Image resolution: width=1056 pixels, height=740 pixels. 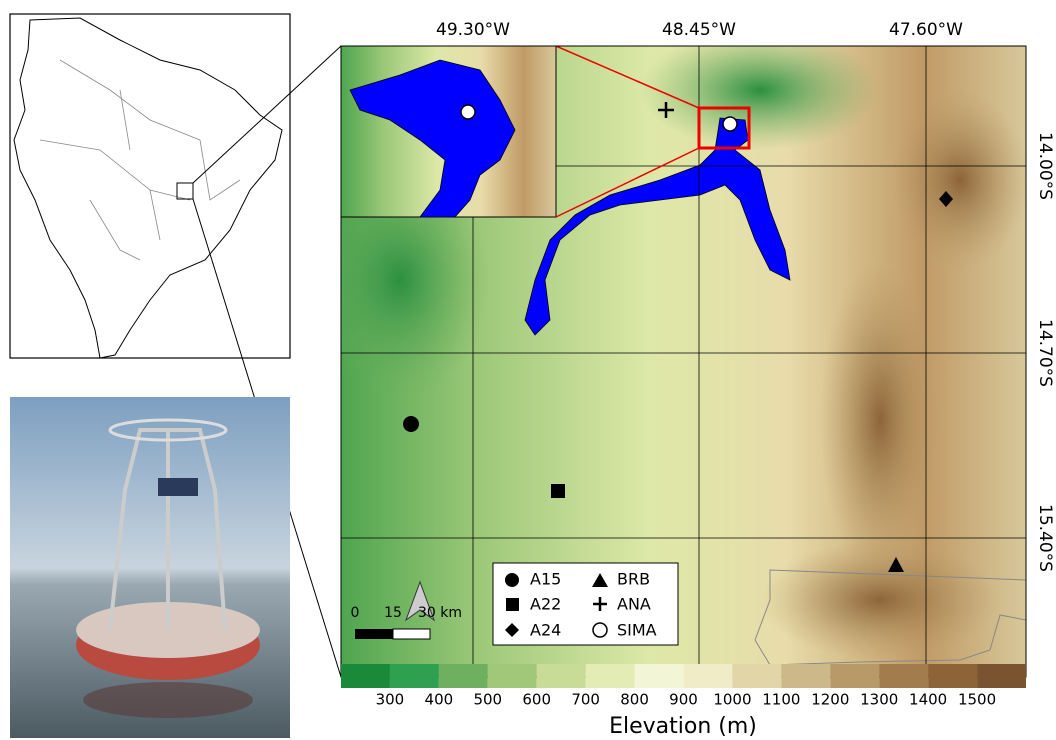 What do you see at coordinates (928, 700) in the screenshot?
I see `colorbar-tick-label: 1400` at bounding box center [928, 700].